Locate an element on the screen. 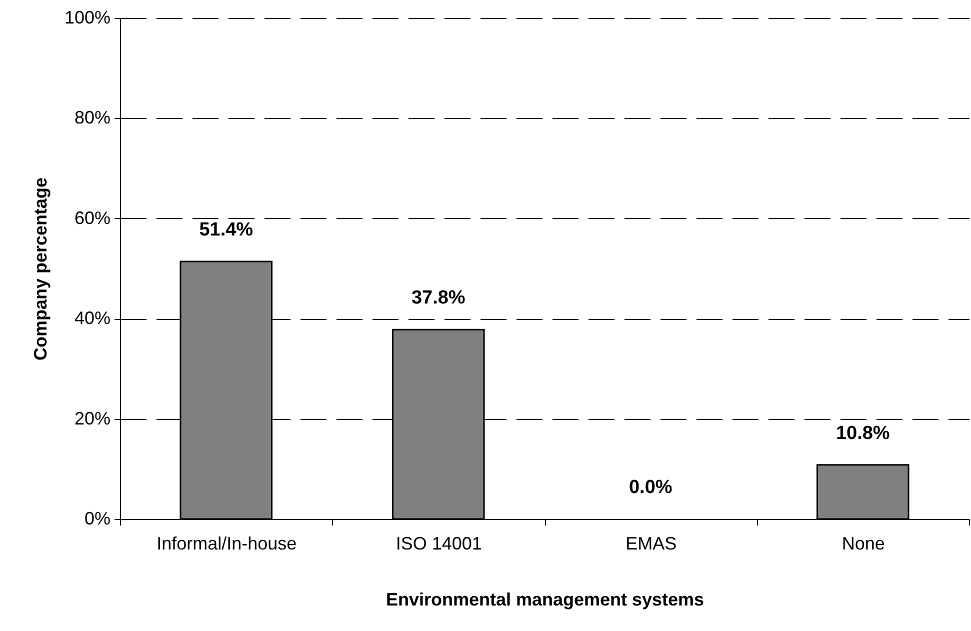  x-axis-title: Environmental management systems is located at coordinates (545, 600).